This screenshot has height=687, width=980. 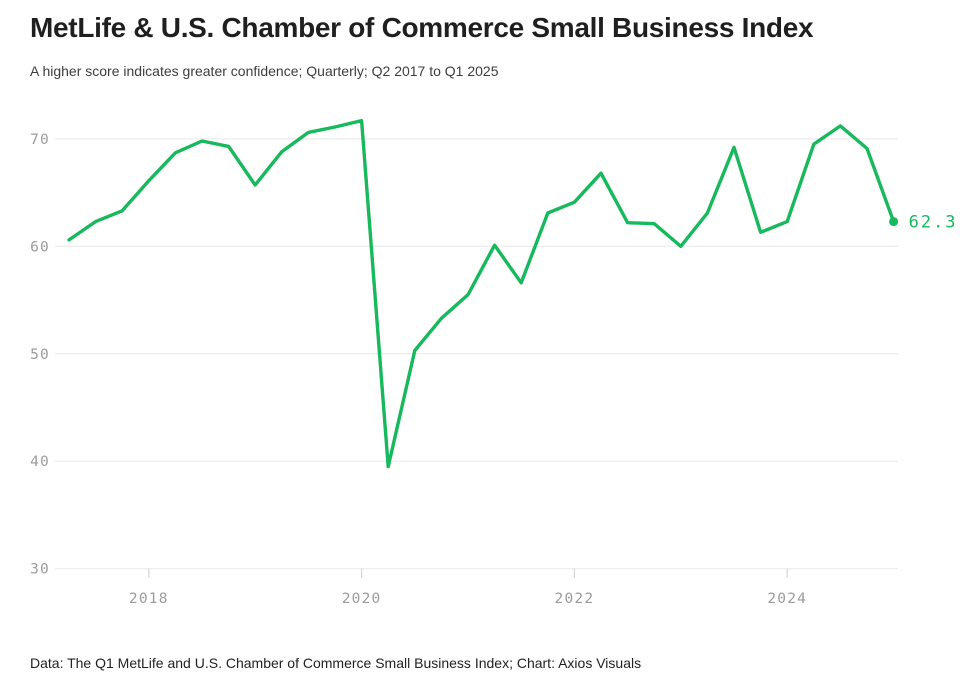 What do you see at coordinates (894, 222) in the screenshot?
I see `last-point-marker` at bounding box center [894, 222].